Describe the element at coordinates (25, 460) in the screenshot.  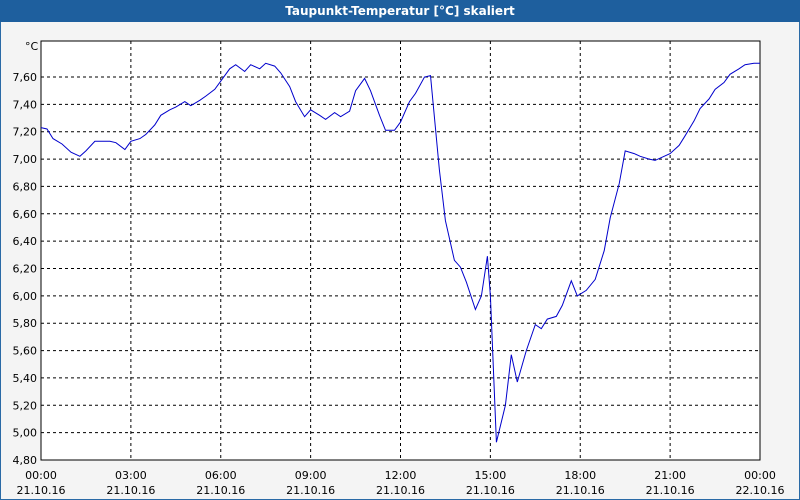
I see `y-tick-label: 4,80` at that location.